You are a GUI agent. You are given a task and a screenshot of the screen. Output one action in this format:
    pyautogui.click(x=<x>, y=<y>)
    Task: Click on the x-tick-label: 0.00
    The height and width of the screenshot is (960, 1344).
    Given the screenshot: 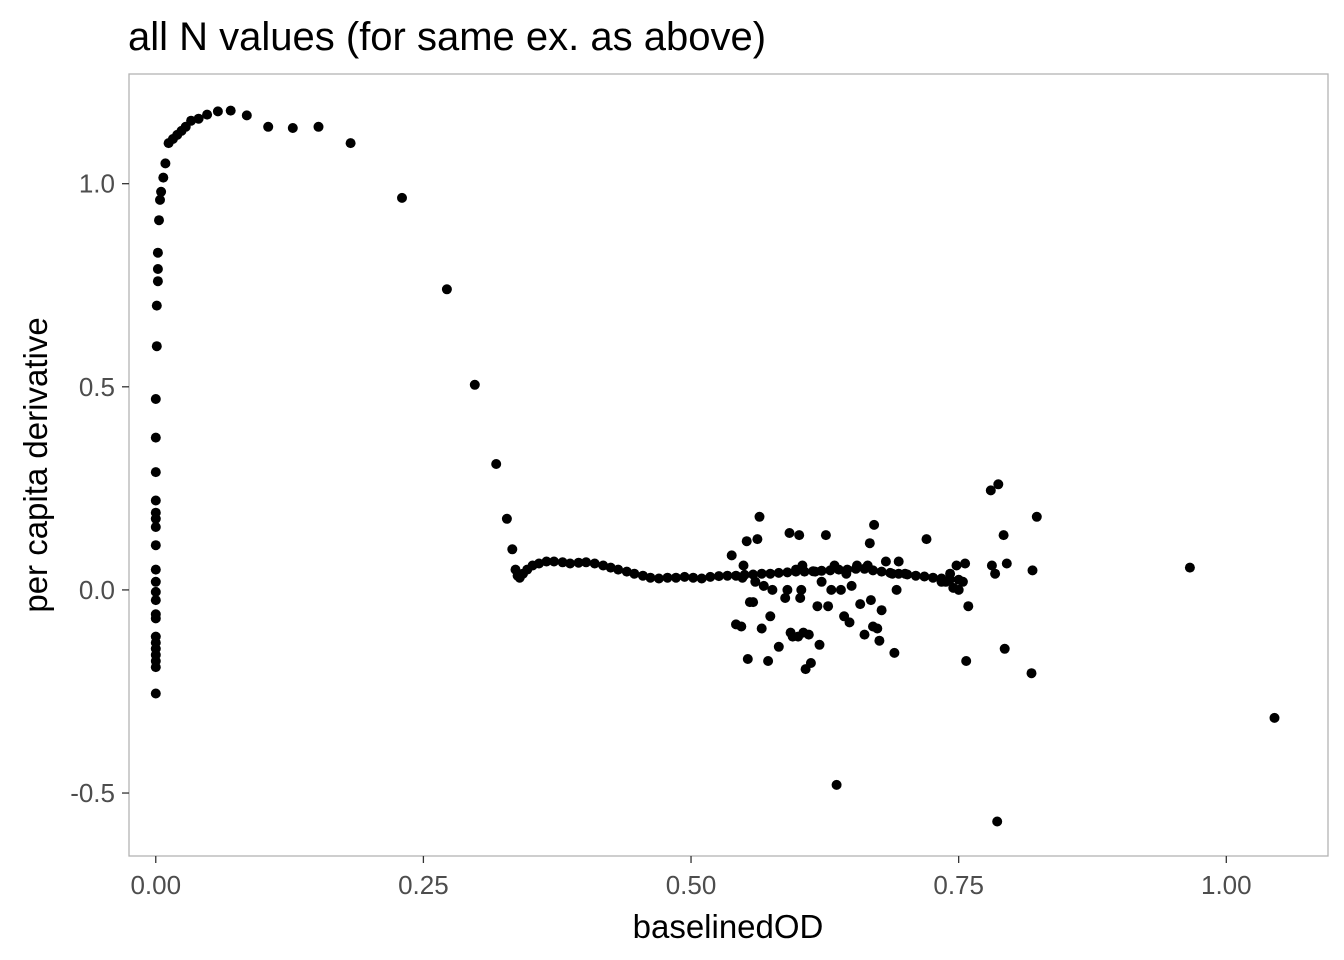 What is the action you would take?
    pyautogui.click(x=155, y=885)
    